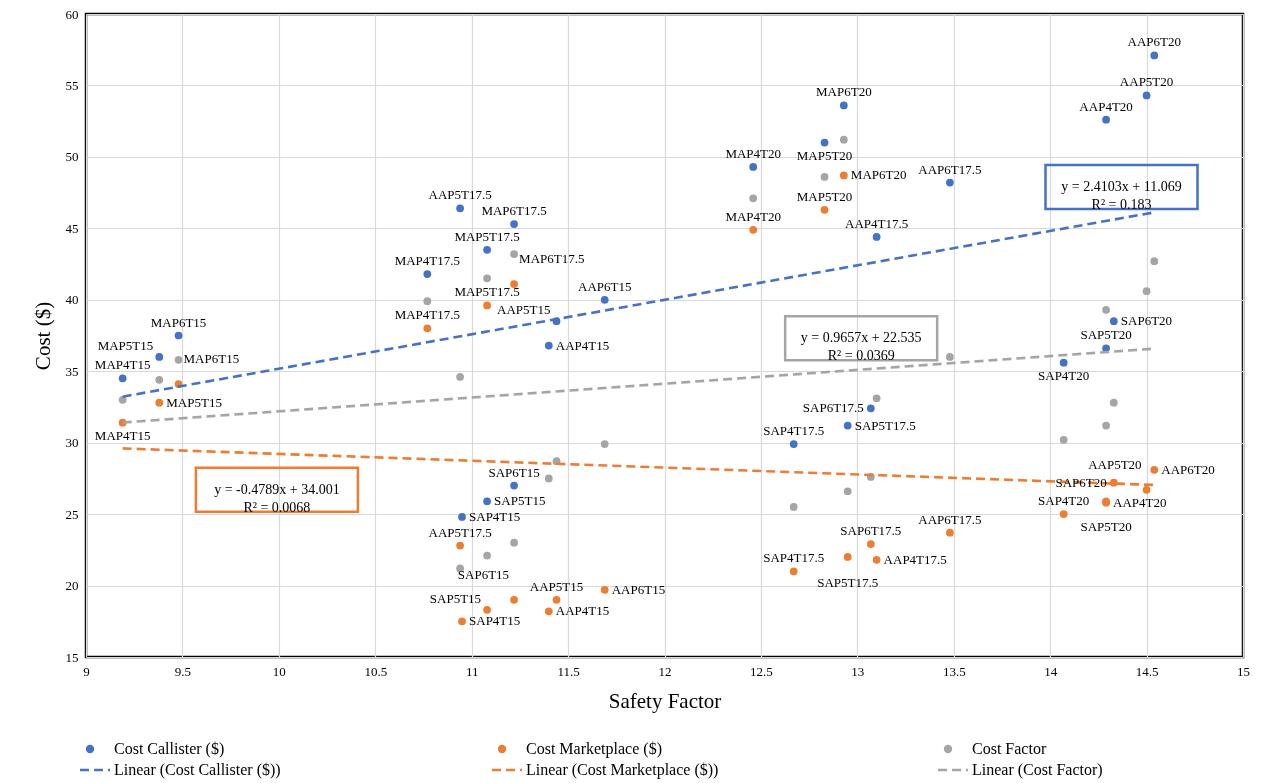 The height and width of the screenshot is (783, 1262). I want to click on y-tick-label: 40, so click(72, 300).